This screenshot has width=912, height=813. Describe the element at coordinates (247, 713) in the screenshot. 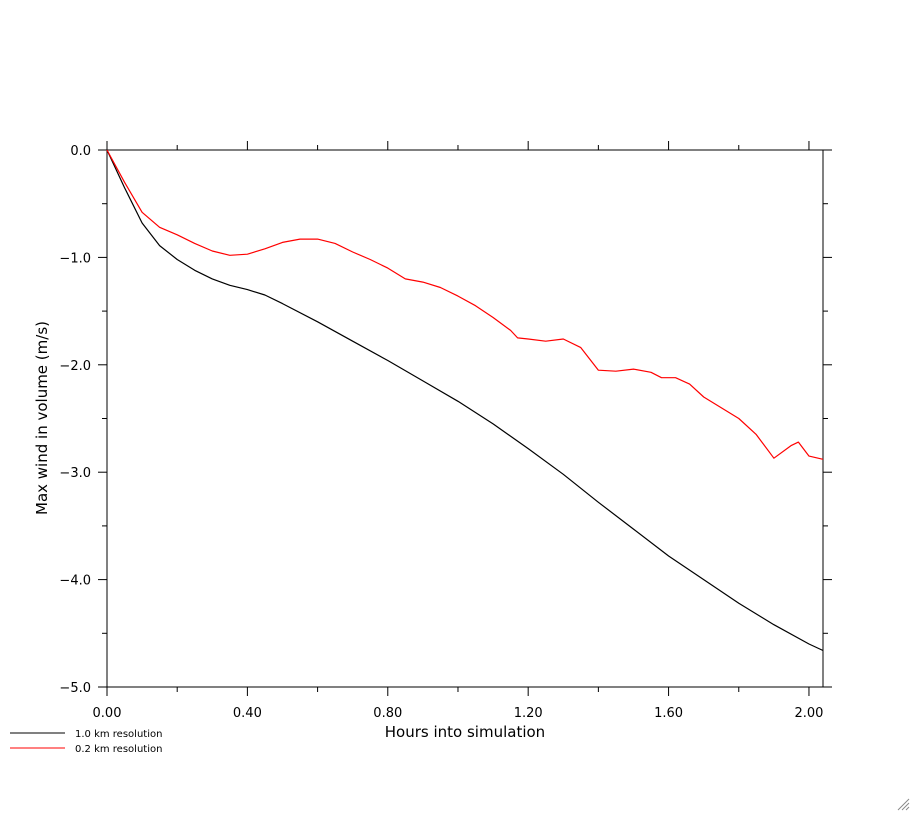

I see `x-tick-label: 0.40` at that location.